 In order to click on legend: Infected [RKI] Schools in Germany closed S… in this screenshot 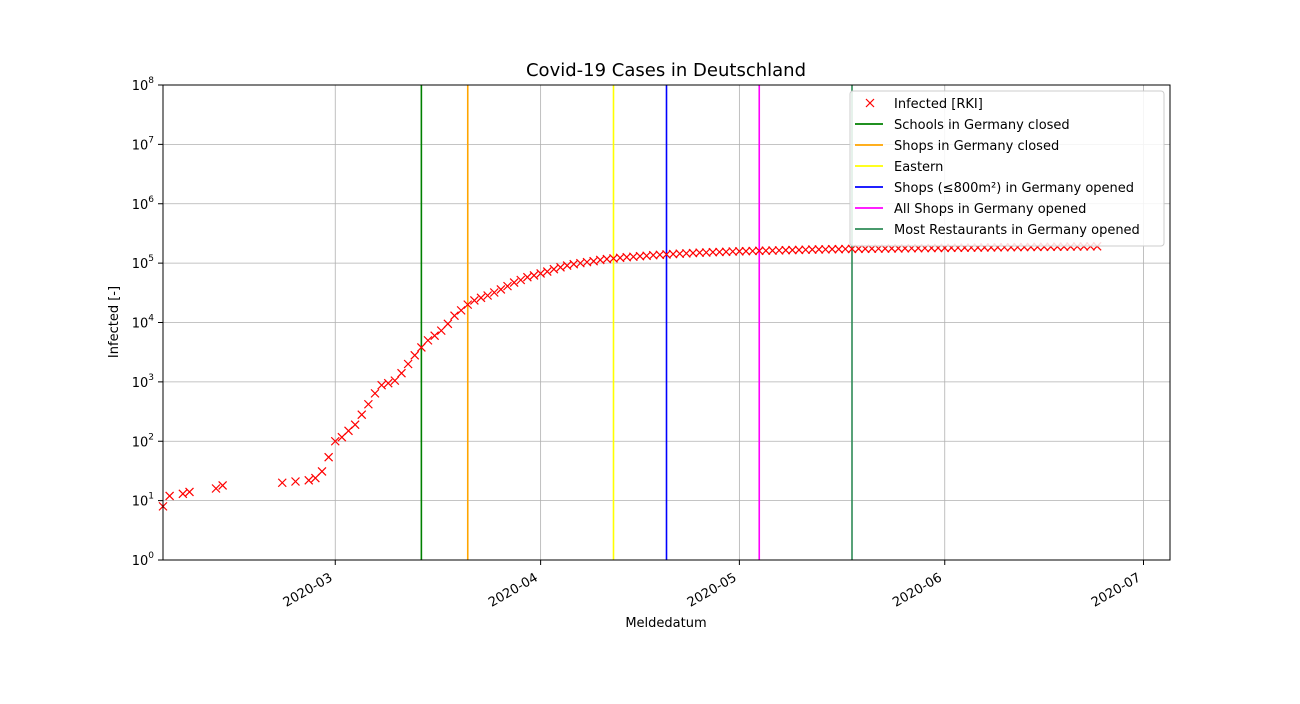, I will do `click(1007, 168)`.